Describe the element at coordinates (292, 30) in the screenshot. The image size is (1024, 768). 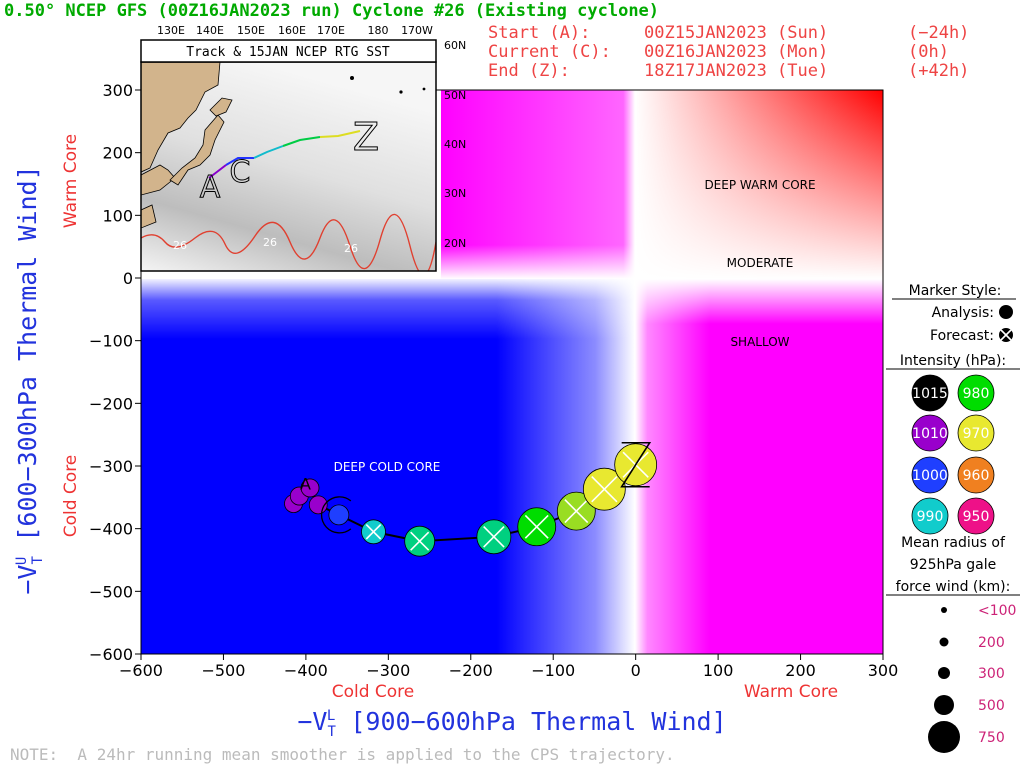
I see `inset-lon-label: 160E` at that location.